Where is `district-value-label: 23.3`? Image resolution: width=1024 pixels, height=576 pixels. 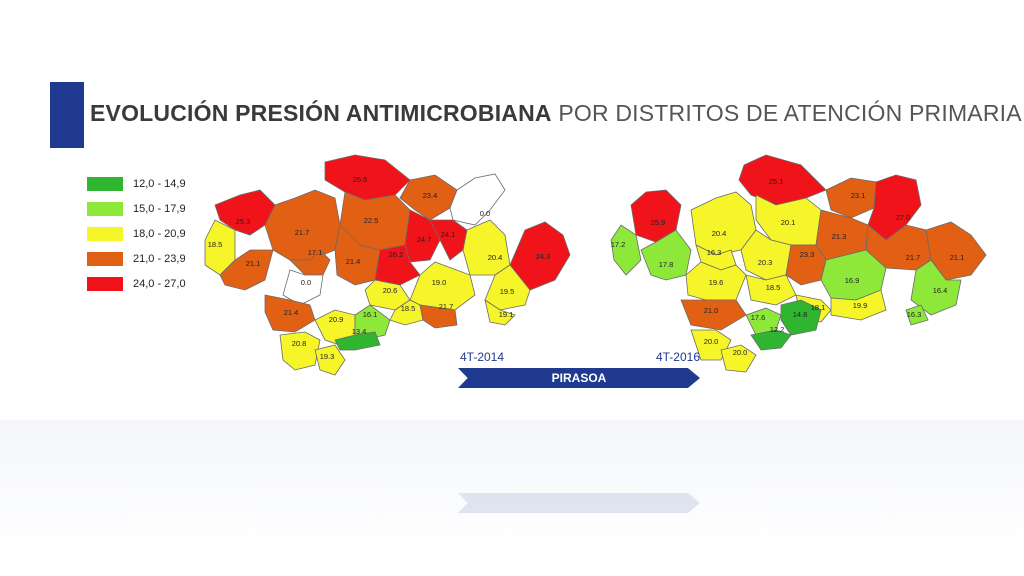
district-value-label: 23.3 is located at coordinates (807, 254).